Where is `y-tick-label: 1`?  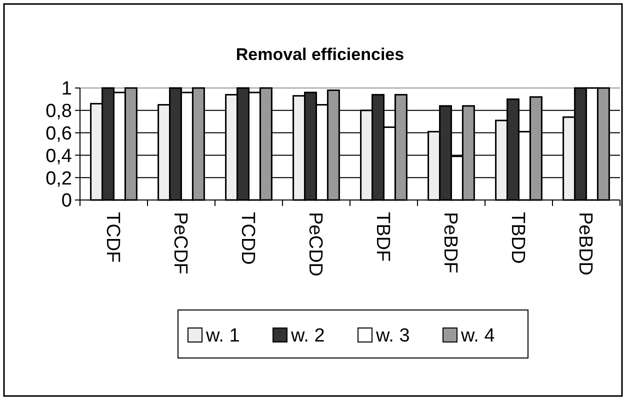 y-tick-label: 1 is located at coordinates (66, 89).